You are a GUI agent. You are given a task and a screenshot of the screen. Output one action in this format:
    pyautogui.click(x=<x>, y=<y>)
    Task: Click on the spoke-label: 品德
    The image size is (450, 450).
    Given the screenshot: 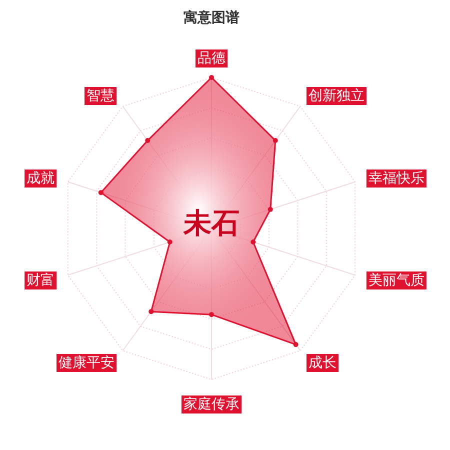 What is the action you would take?
    pyautogui.click(x=212, y=58)
    